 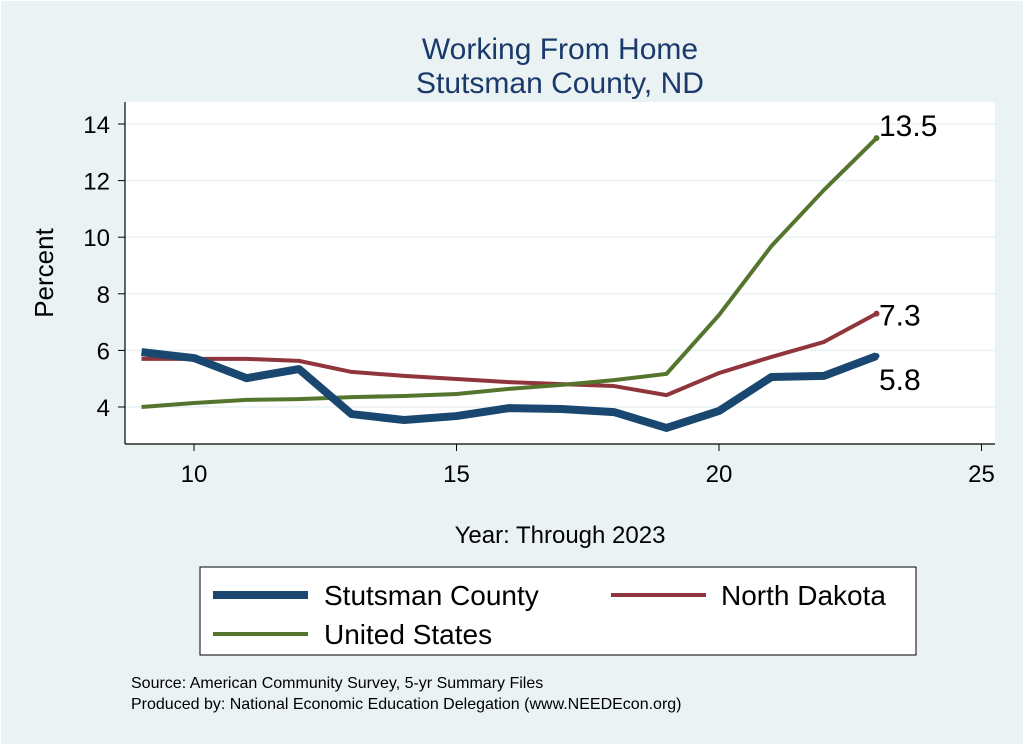 I want to click on x-axis-label: Year: Through 2023, so click(x=560, y=535).